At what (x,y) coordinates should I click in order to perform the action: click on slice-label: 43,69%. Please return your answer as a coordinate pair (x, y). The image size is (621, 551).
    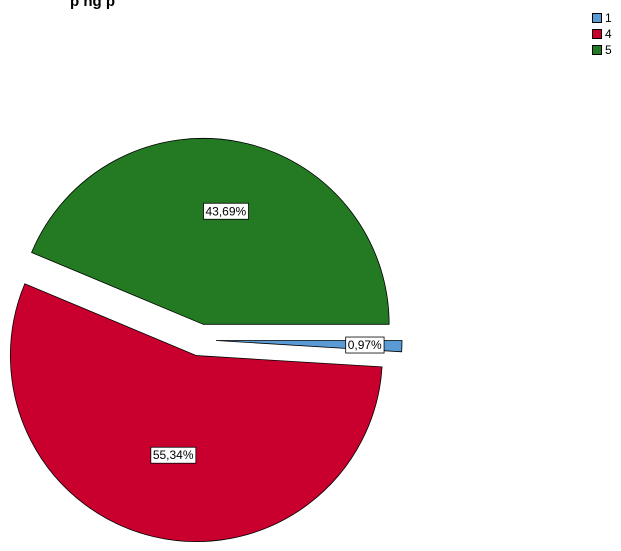
    Looking at the image, I should click on (226, 211).